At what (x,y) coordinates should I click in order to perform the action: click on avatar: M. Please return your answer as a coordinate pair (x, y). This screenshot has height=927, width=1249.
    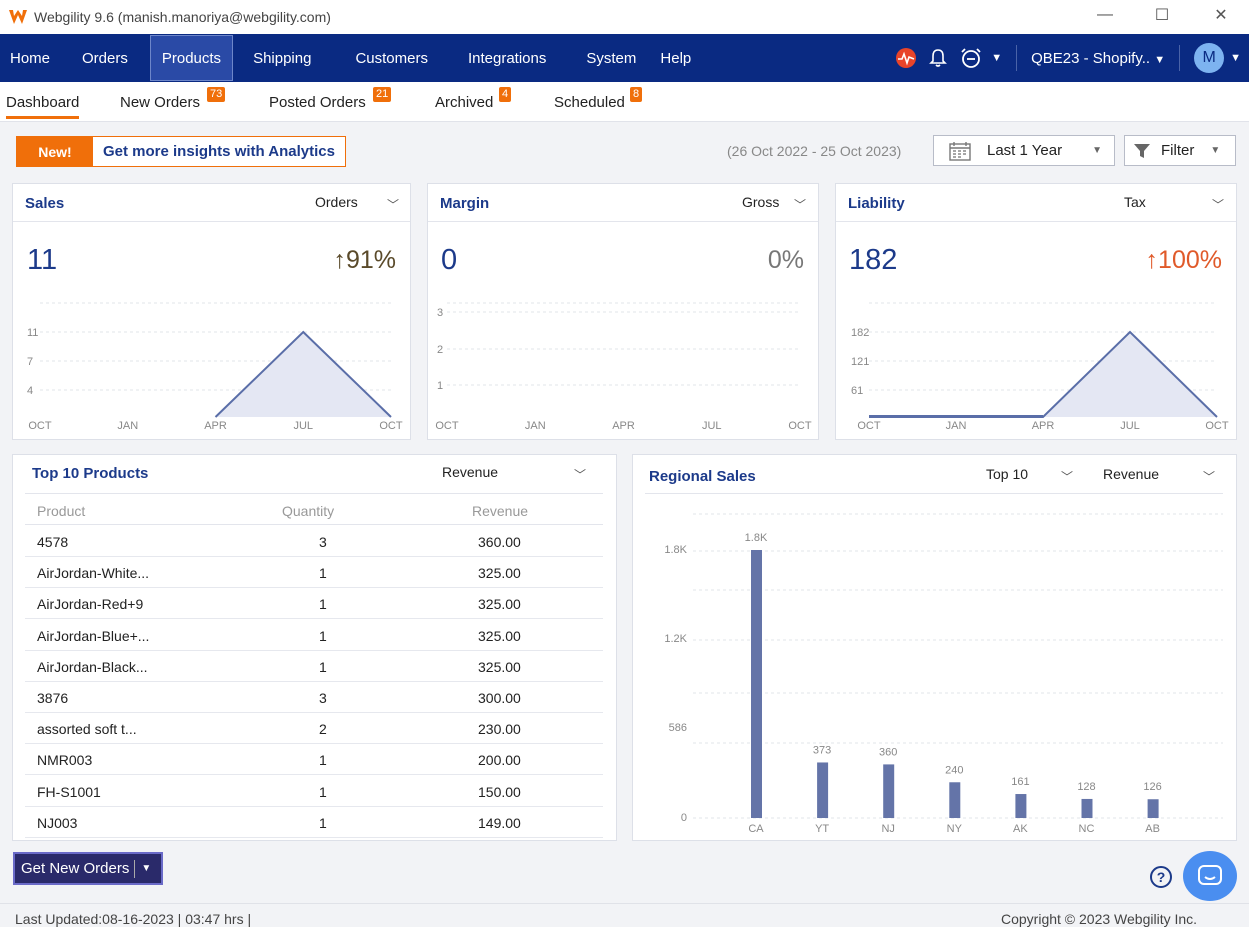
    Looking at the image, I should click on (1209, 58).